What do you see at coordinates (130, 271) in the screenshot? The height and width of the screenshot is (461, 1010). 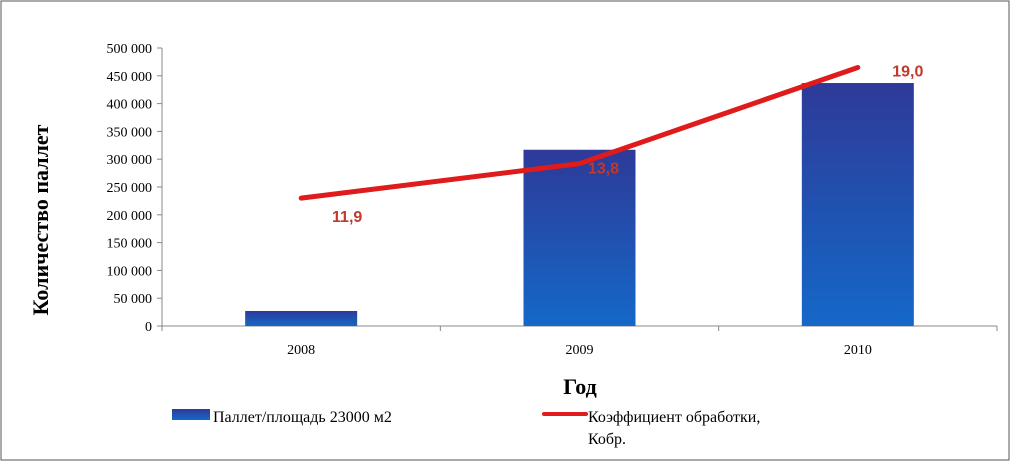 I see `y-tick-label: 100 000` at bounding box center [130, 271].